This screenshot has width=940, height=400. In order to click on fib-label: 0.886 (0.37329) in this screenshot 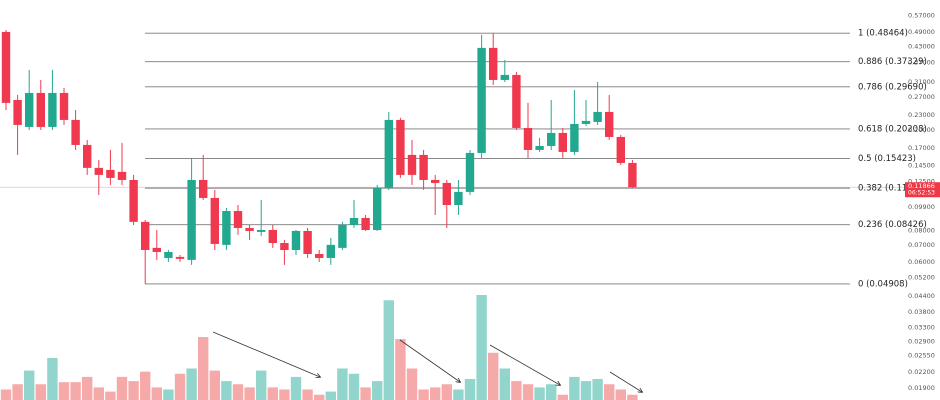, I will do `click(892, 62)`.